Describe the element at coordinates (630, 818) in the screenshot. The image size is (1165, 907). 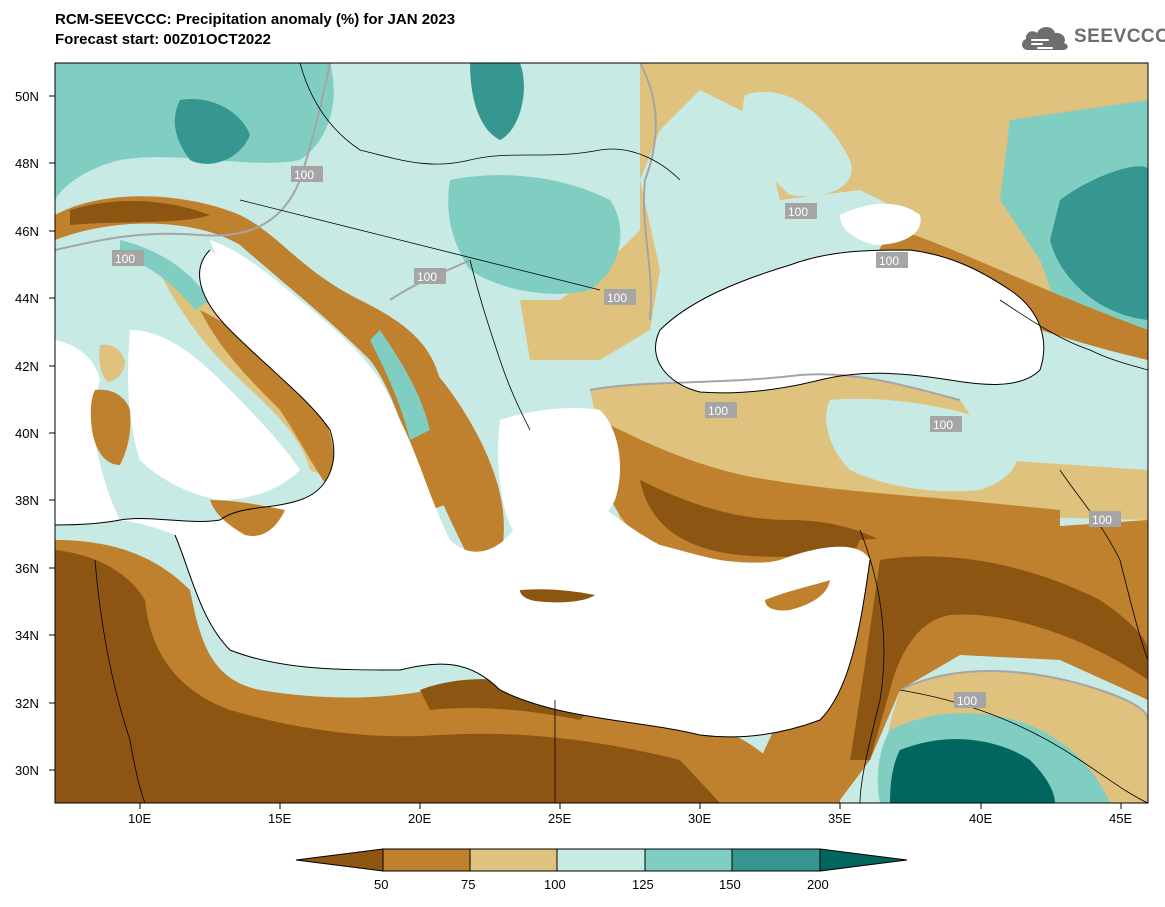
I see `lon-labels: 10E 15E 20E 25E 30E 35E 40E 45E` at that location.